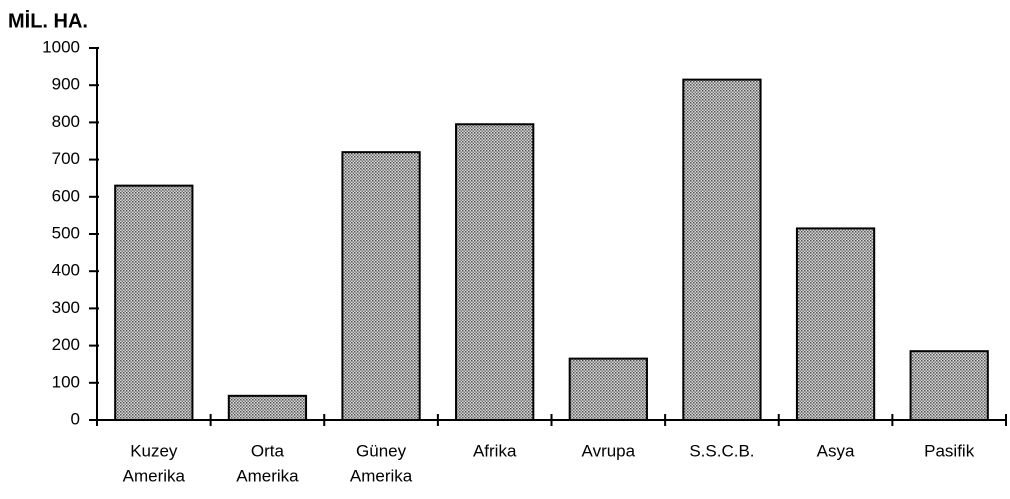 This screenshot has width=1010, height=499. Describe the element at coordinates (61, 46) in the screenshot. I see `y-tick-label: 1000` at that location.